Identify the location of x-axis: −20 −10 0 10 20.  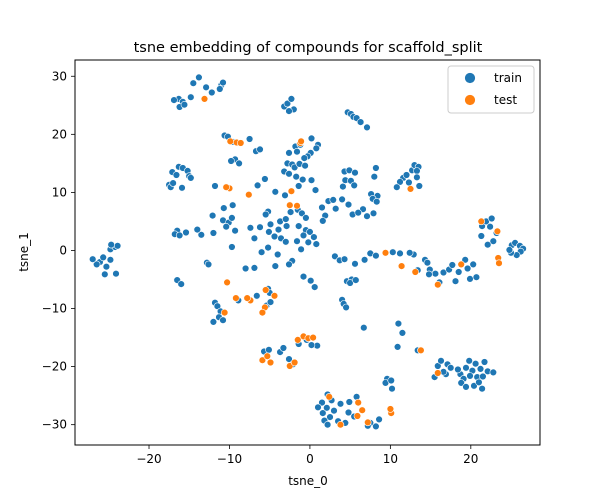
(307, 455).